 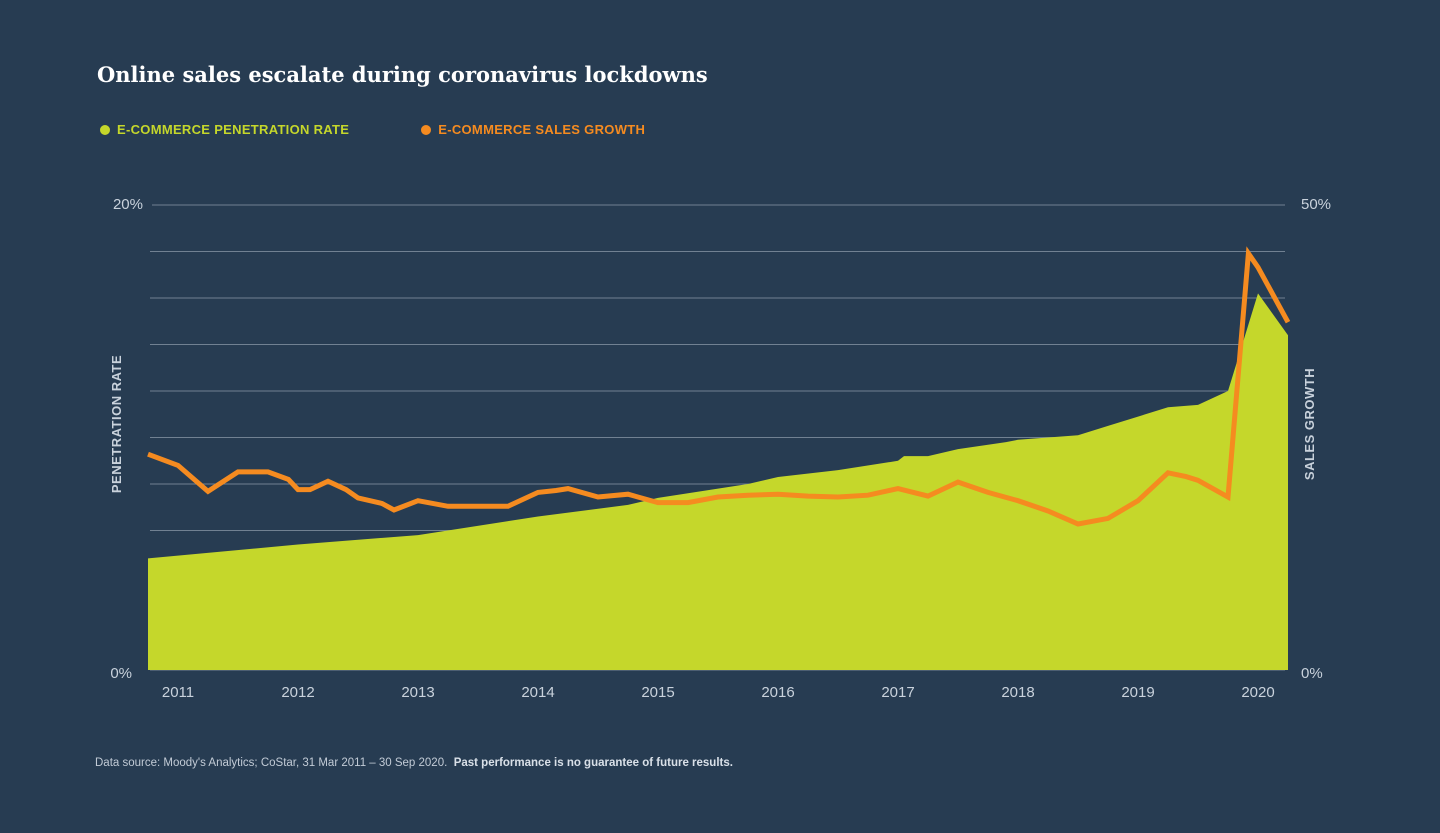 I want to click on y-left-tick-top: 20%, so click(x=128, y=204).